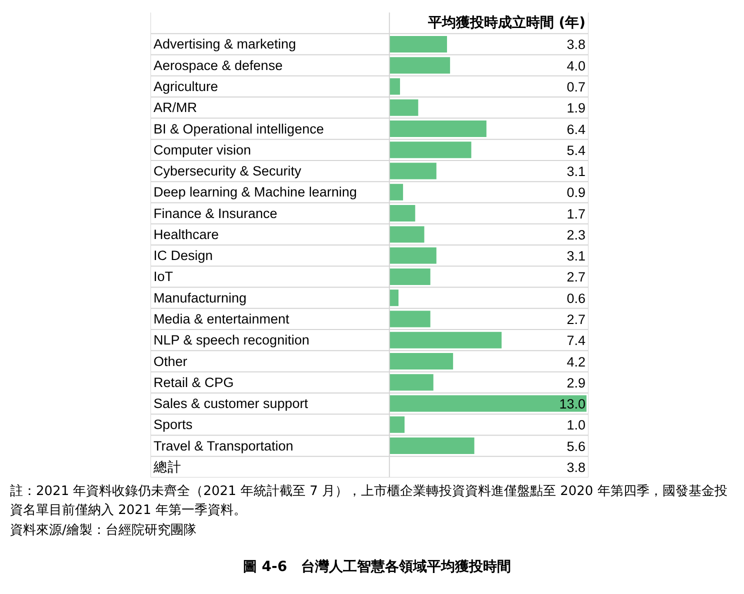 This screenshot has width=744, height=594. Describe the element at coordinates (238, 128) in the screenshot. I see `y-tick-label: BI & Operational intelligence` at that location.